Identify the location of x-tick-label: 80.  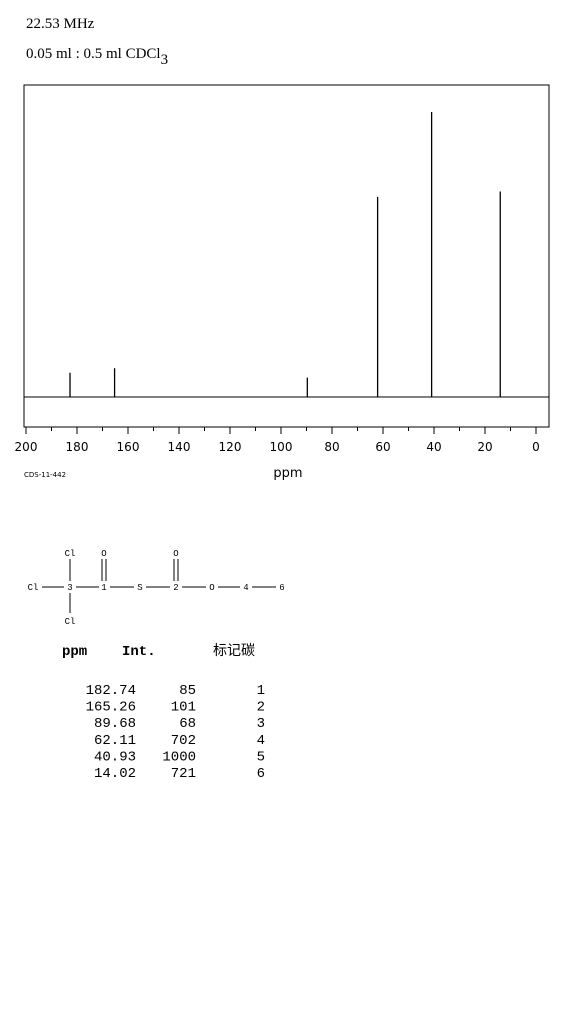
(331, 447).